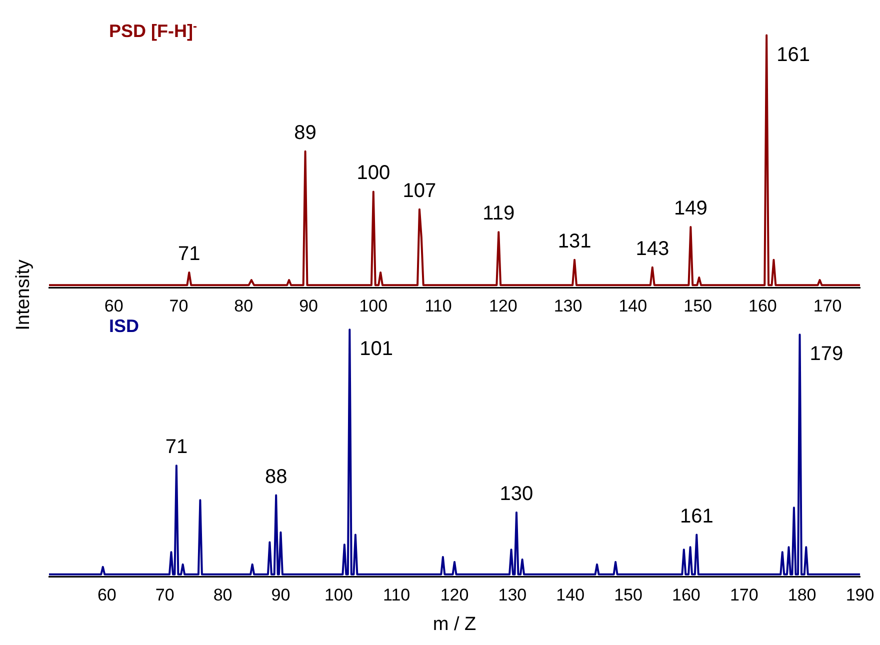 This screenshot has height=645, width=880. Describe the element at coordinates (24, 295) in the screenshot. I see `y-axis-title: Intensity` at that location.